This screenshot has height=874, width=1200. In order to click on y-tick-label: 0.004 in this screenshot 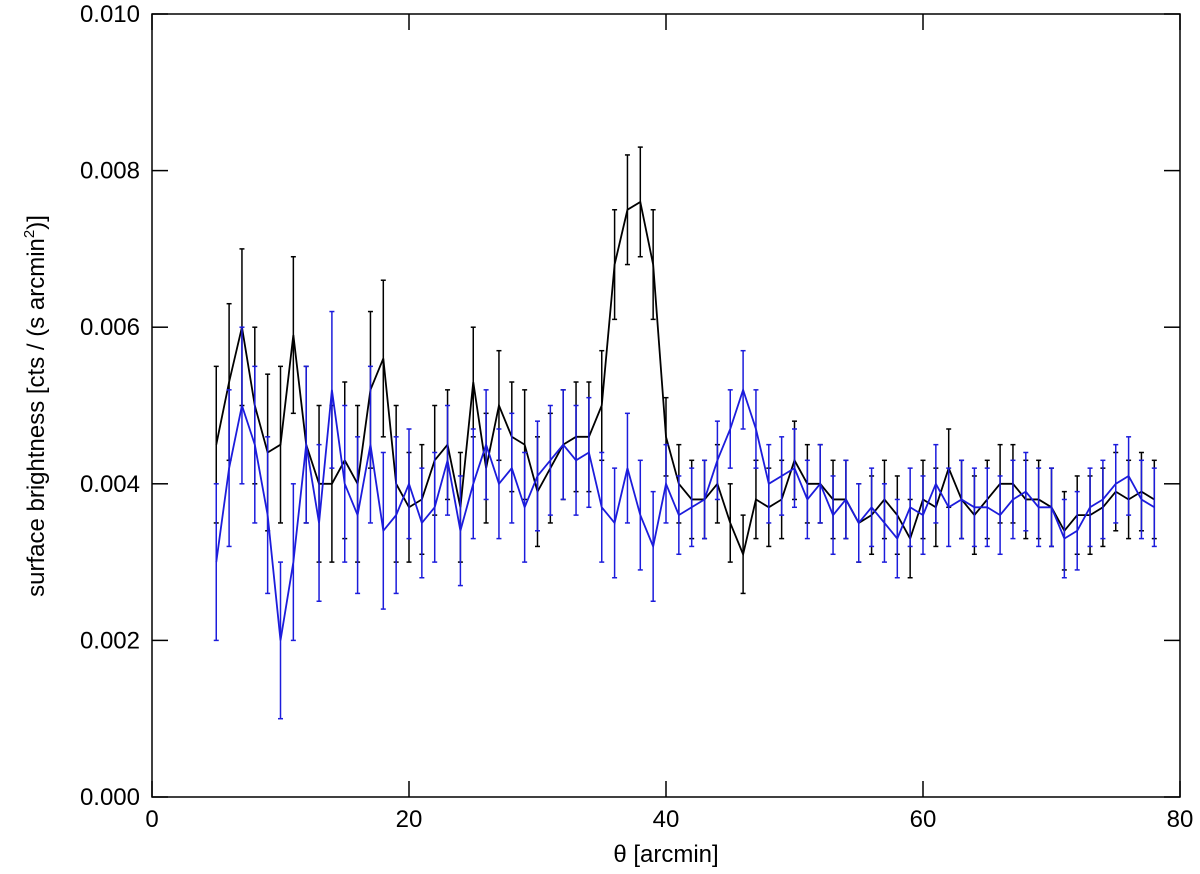, I will do `click(110, 484)`.